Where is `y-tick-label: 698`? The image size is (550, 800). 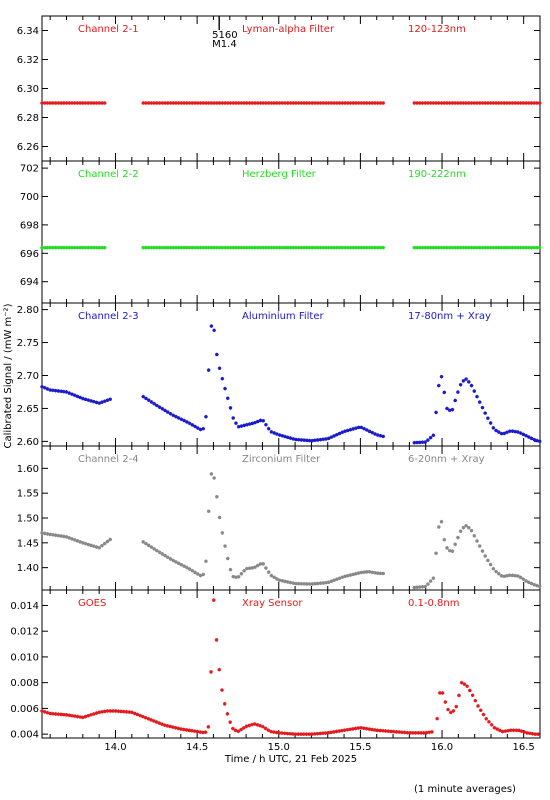
y-tick-label: 698 is located at coordinates (29, 225).